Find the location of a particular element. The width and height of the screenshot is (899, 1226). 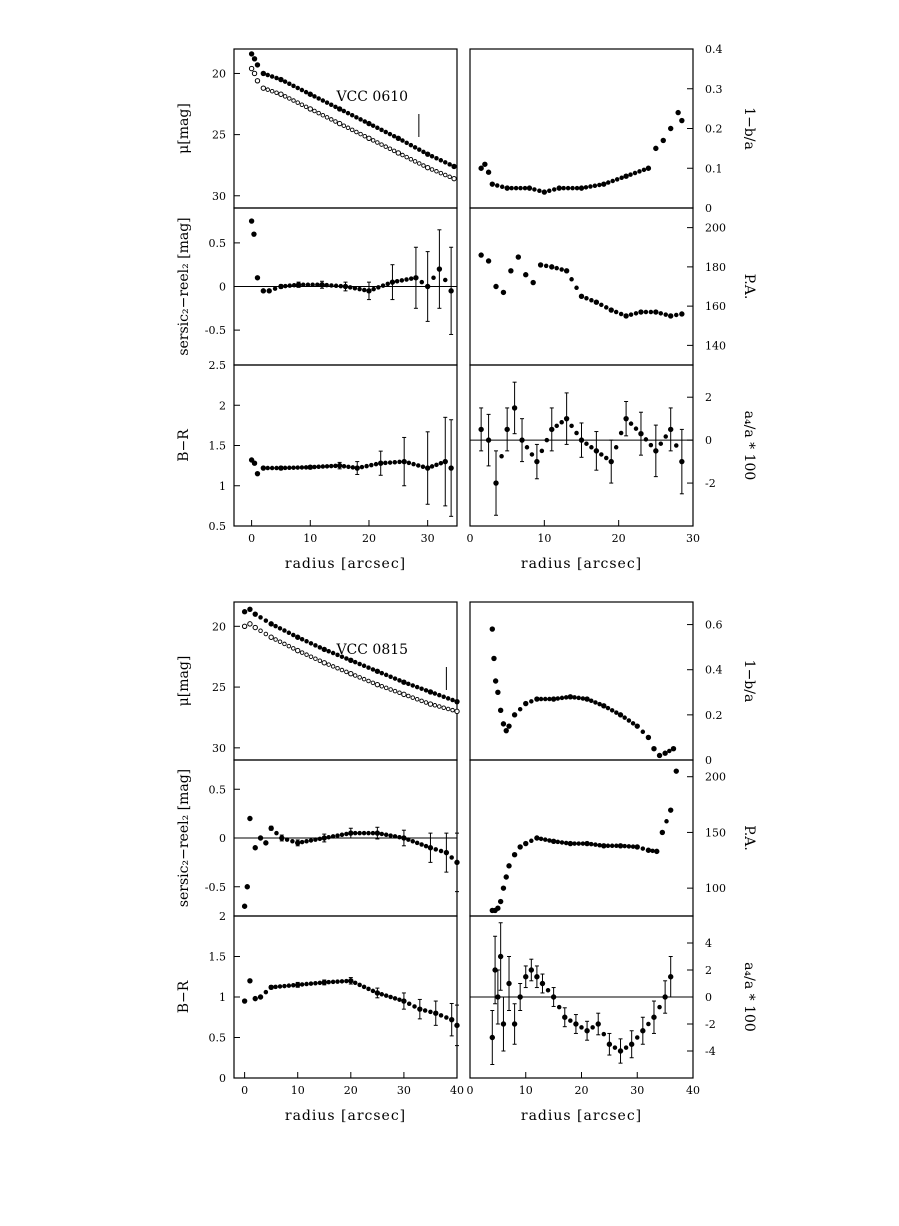

x-axis-label: radius [arcsec] is located at coordinates (345, 564).